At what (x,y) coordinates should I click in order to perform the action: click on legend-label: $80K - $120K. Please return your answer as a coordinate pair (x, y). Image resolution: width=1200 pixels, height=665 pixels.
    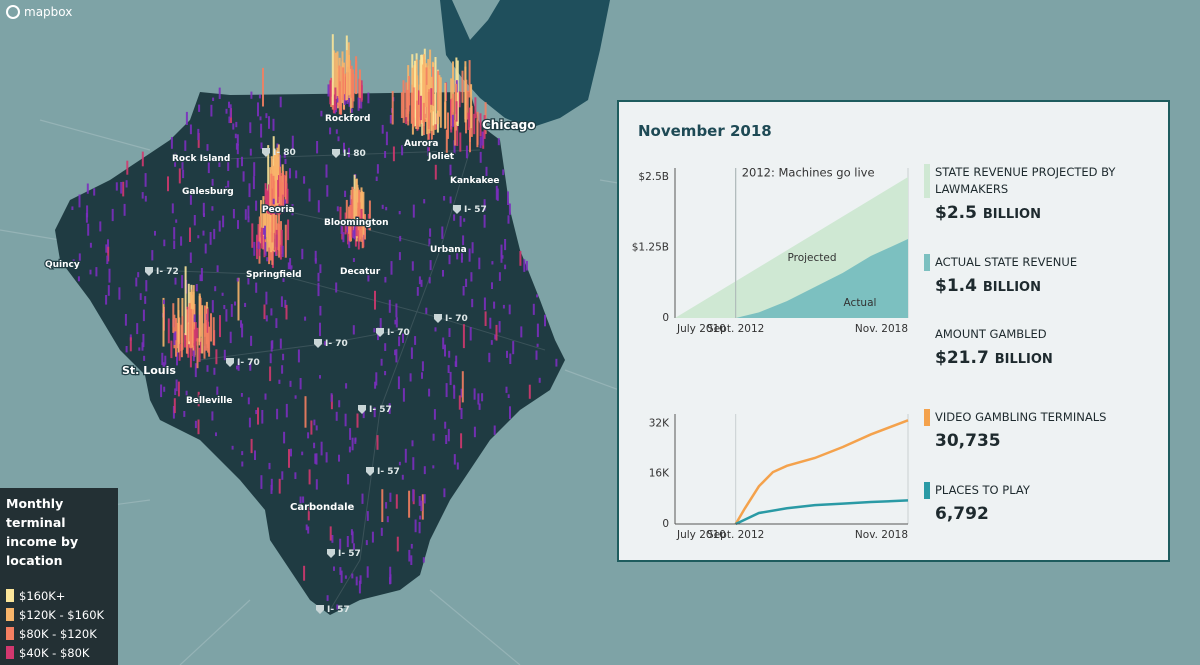
    Looking at the image, I should click on (58, 633).